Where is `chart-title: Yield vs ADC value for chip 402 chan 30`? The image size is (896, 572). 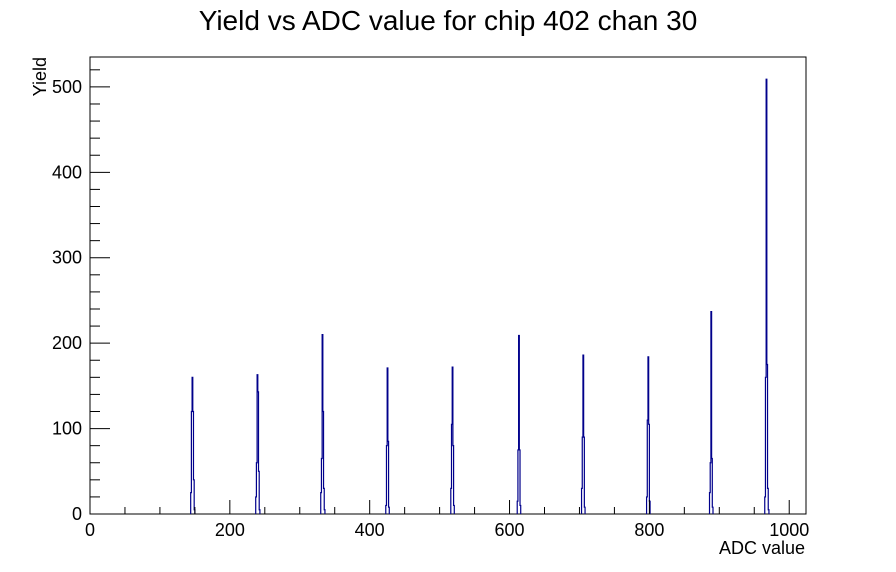 chart-title: Yield vs ADC value for chip 402 chan 30 is located at coordinates (448, 20).